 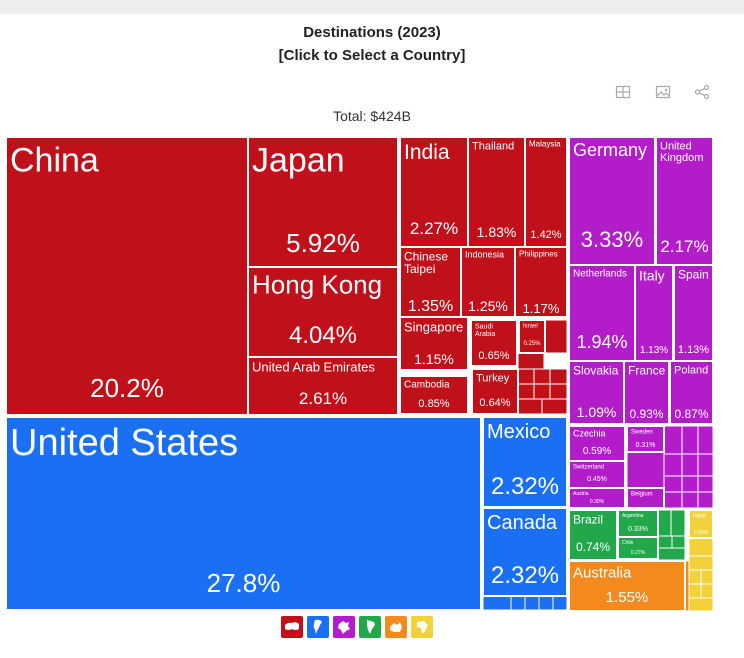 I want to click on treemap-cell-egypt: Egypt 0.26%, so click(x=701, y=524).